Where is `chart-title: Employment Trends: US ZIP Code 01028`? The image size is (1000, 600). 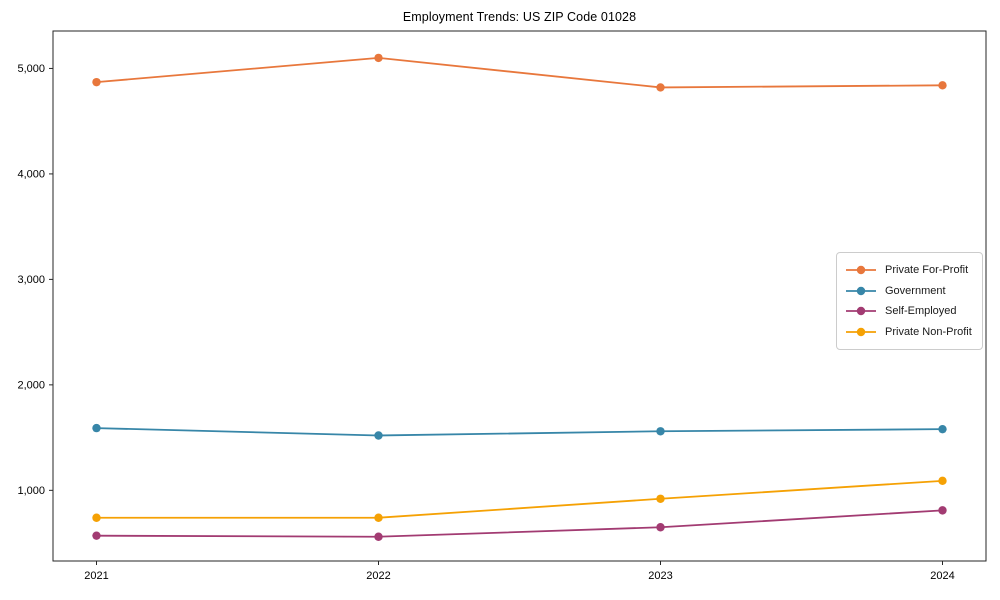
chart-title: Employment Trends: US ZIP Code 01028 is located at coordinates (519, 17).